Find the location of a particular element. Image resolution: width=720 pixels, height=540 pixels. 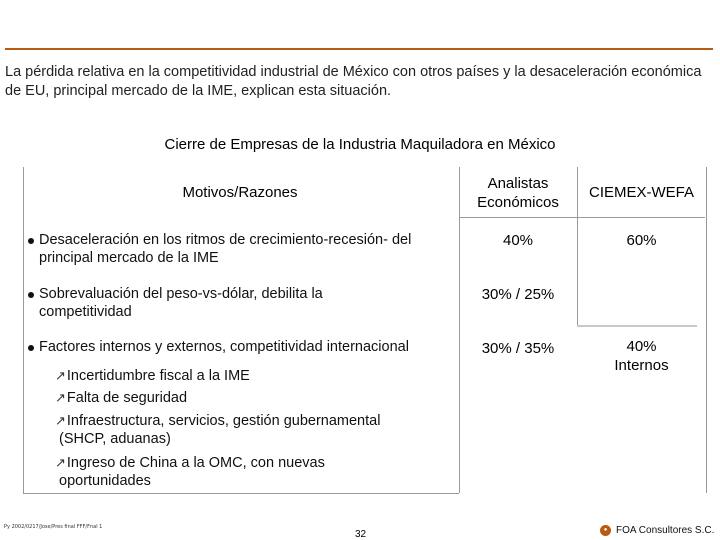

row-divider is located at coordinates (582, 217).